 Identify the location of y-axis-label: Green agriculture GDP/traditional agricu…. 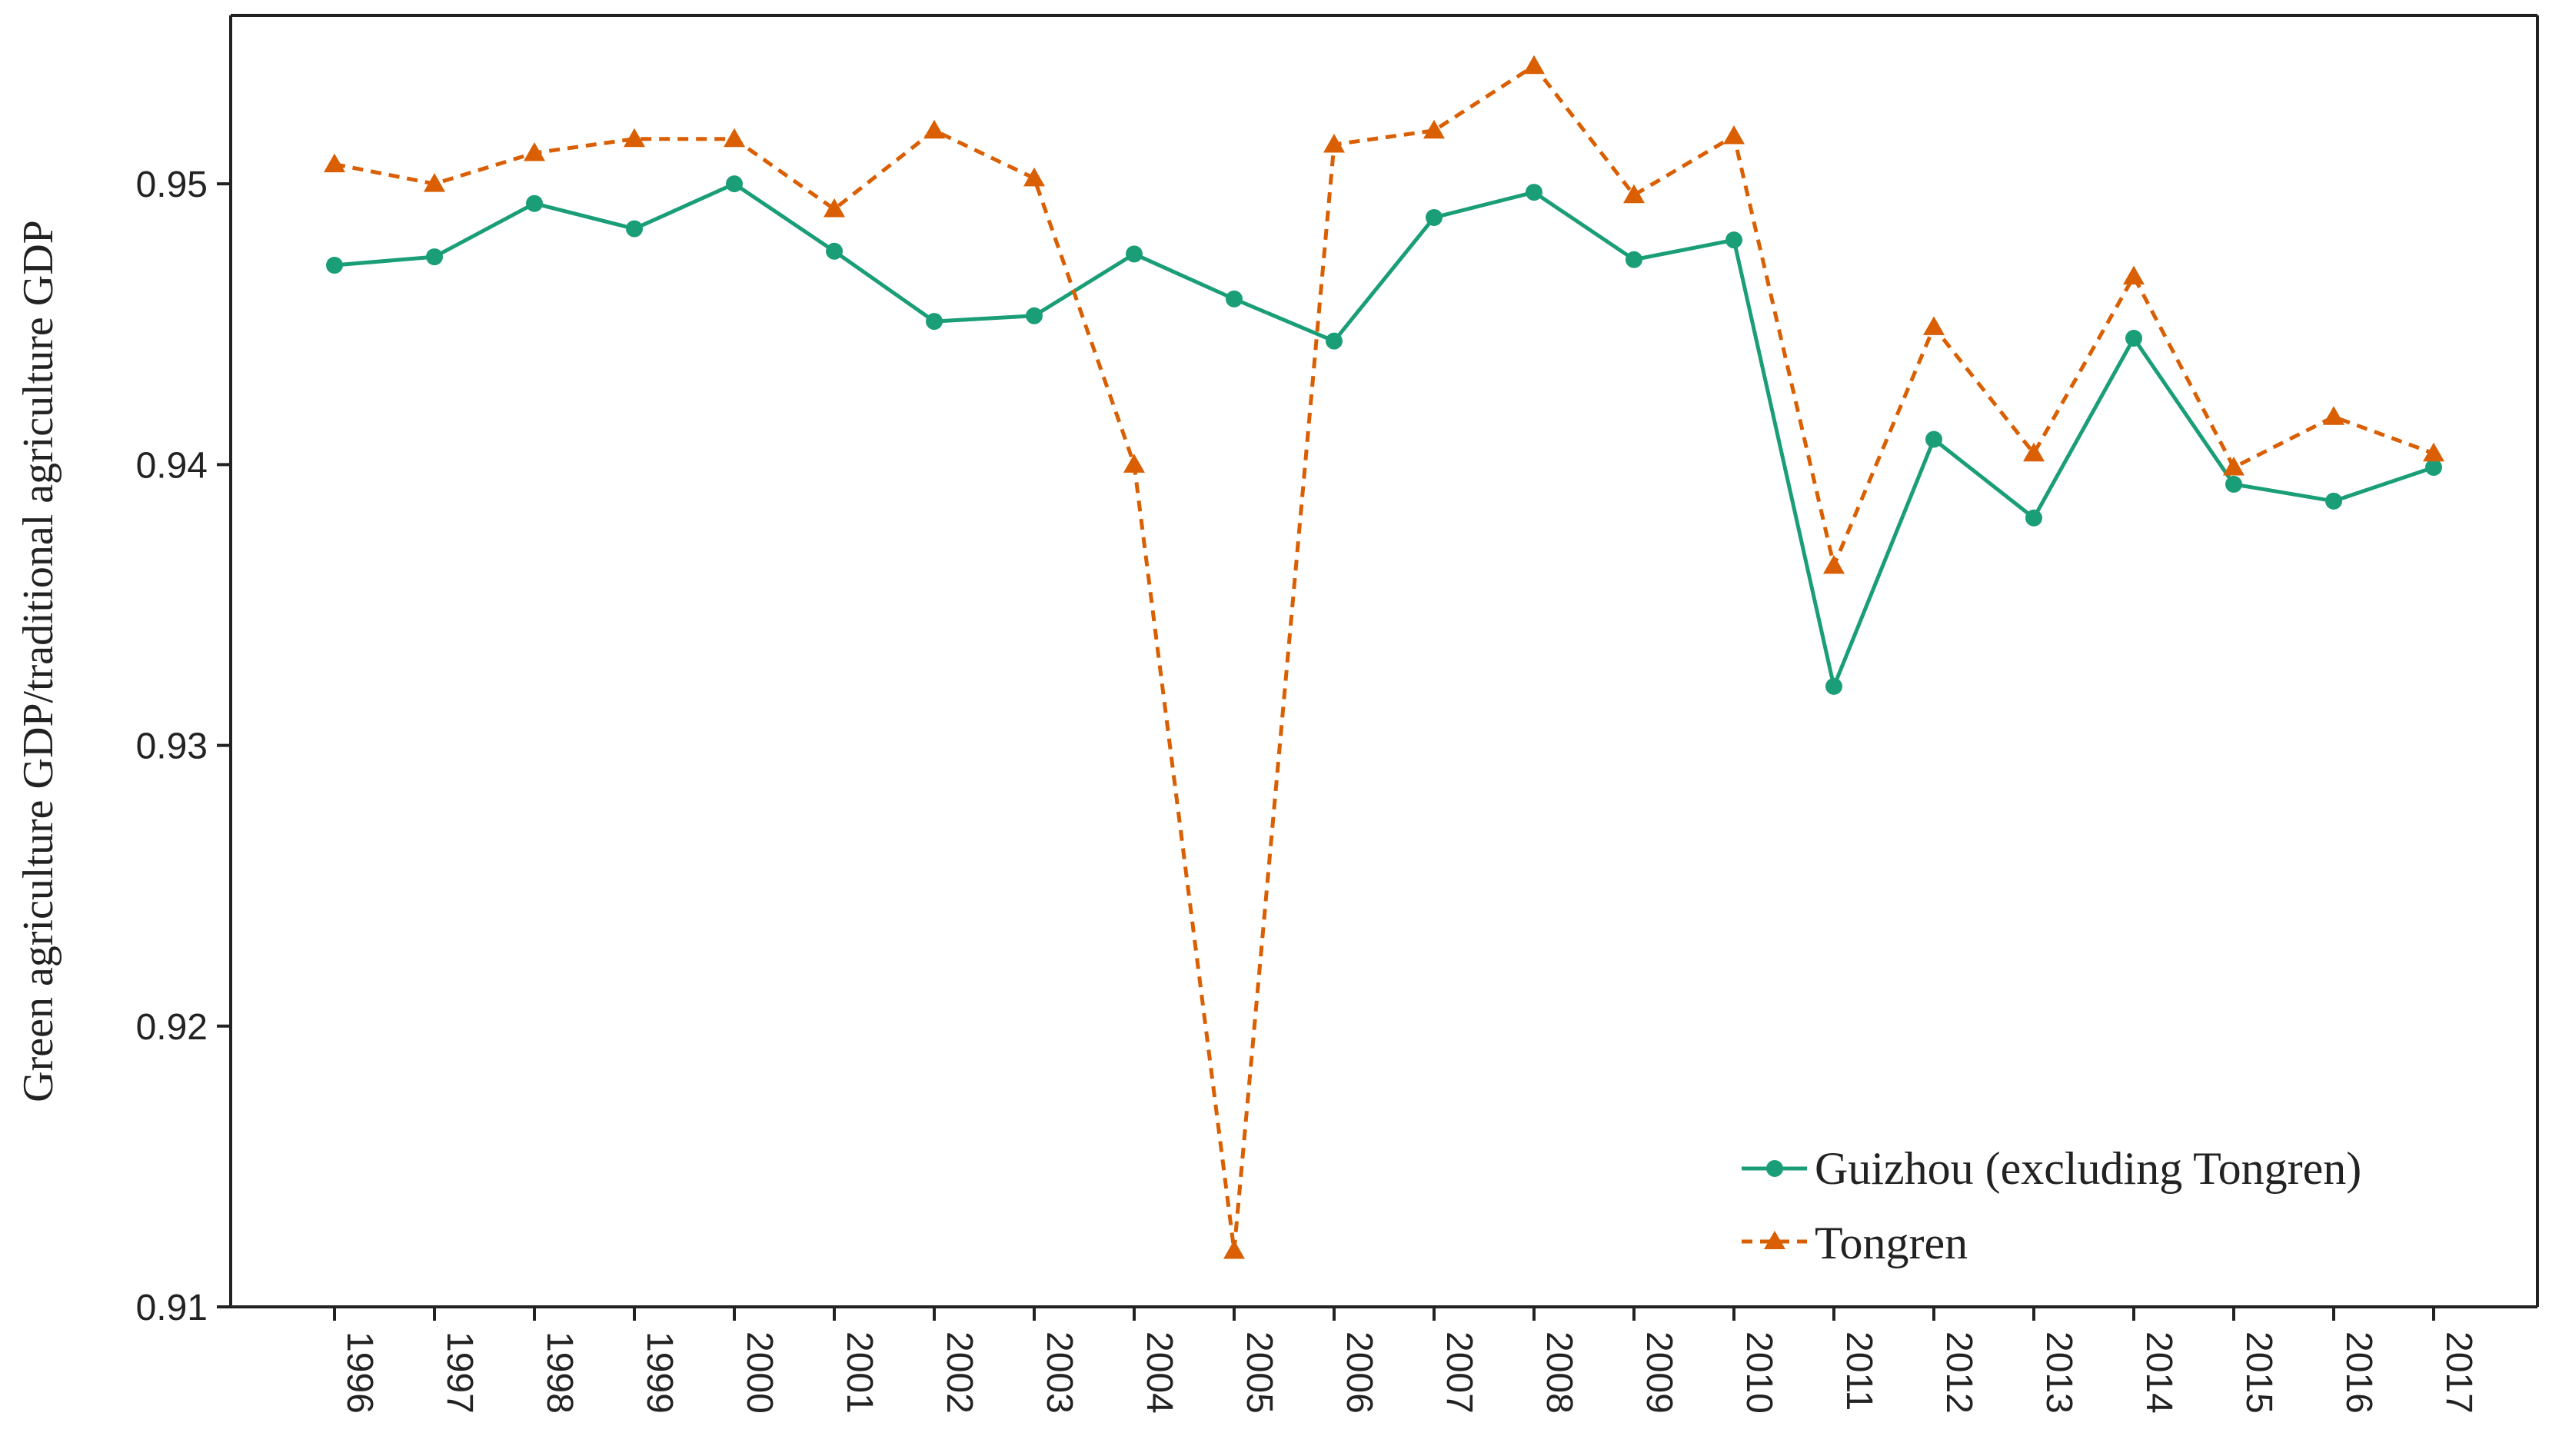
(38, 661).